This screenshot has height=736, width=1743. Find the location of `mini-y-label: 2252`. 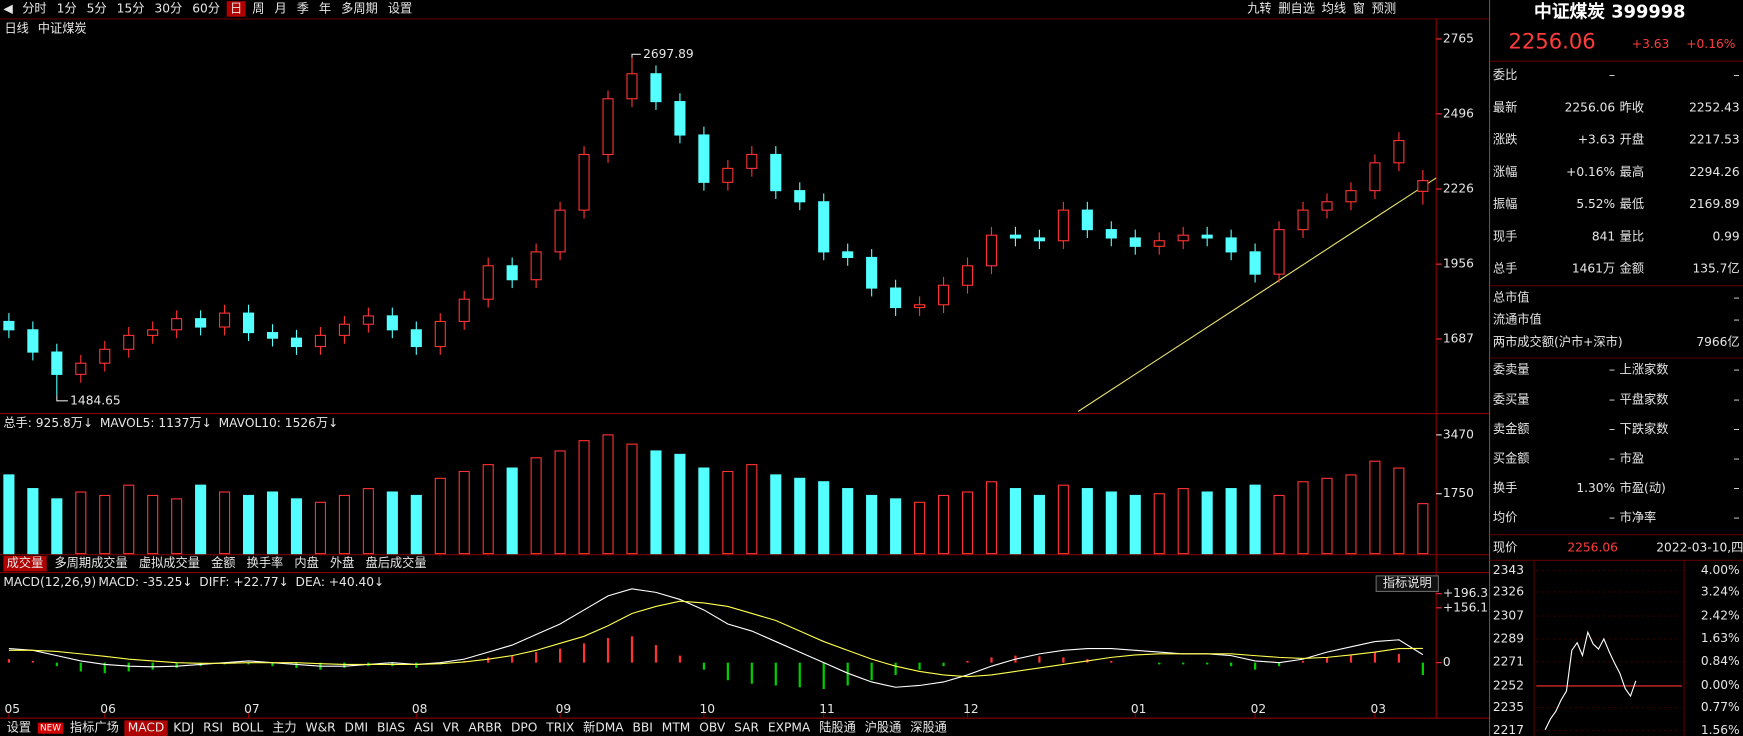

mini-y-label: 2252 is located at coordinates (1508, 685).